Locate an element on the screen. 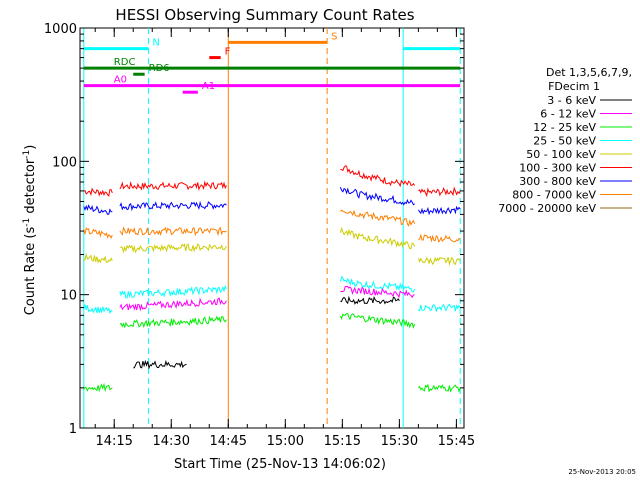  legend-label: 12 - 25 keV is located at coordinates (564, 127).